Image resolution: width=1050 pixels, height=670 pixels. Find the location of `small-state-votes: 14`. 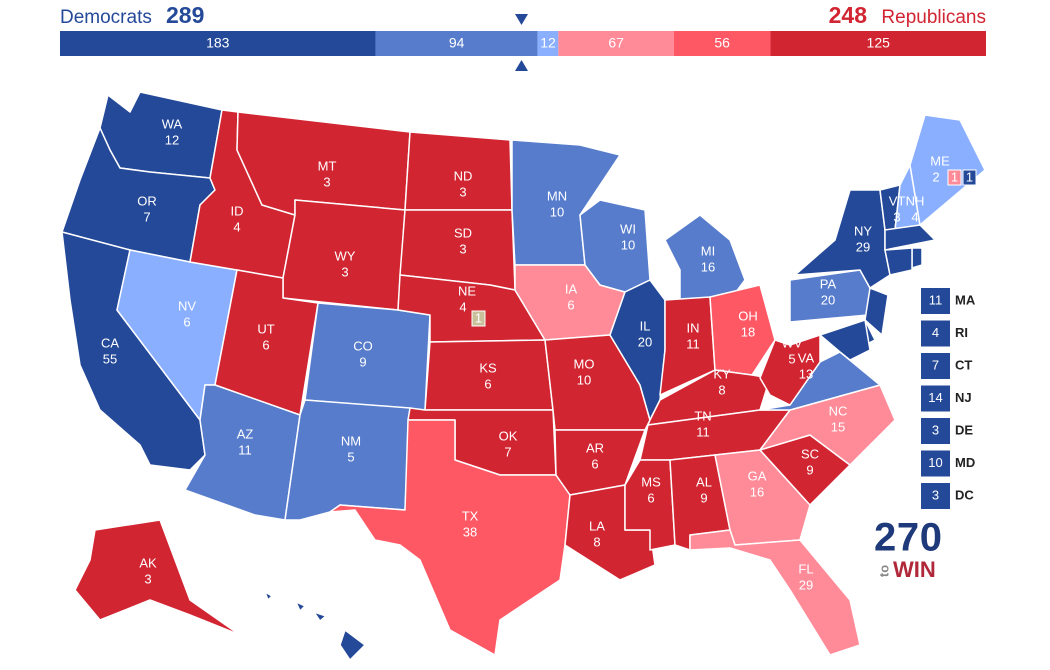

small-state-votes: 14 is located at coordinates (935, 397).